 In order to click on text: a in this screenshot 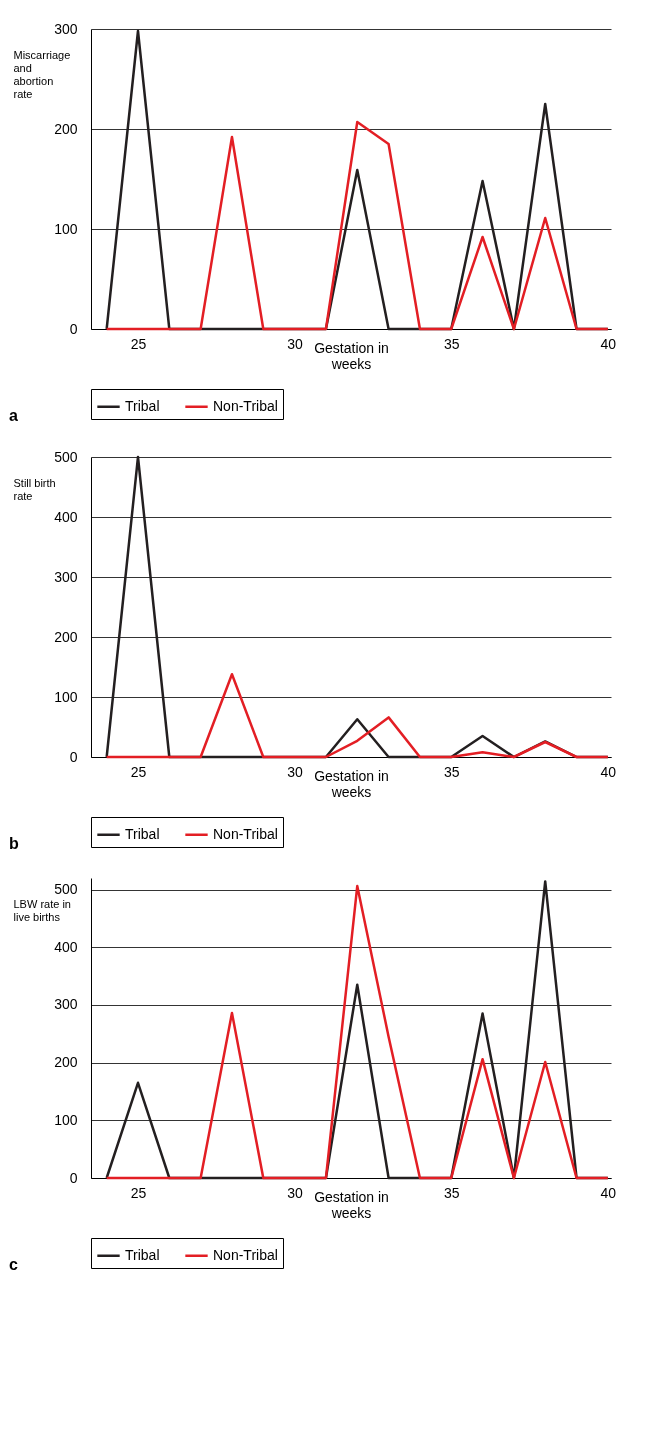, I will do `click(13, 415)`.